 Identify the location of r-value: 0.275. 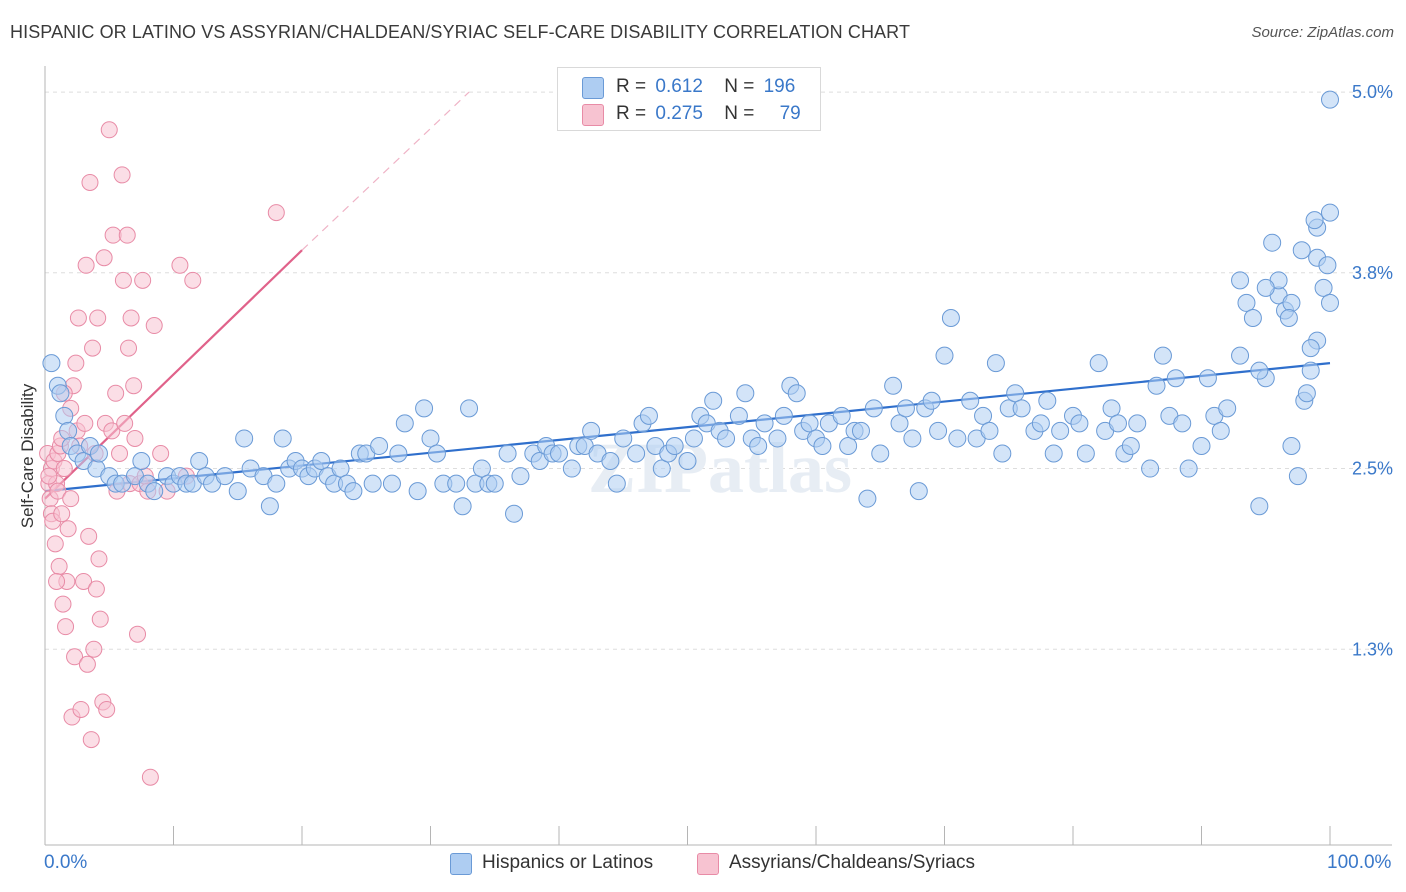
(679, 113).